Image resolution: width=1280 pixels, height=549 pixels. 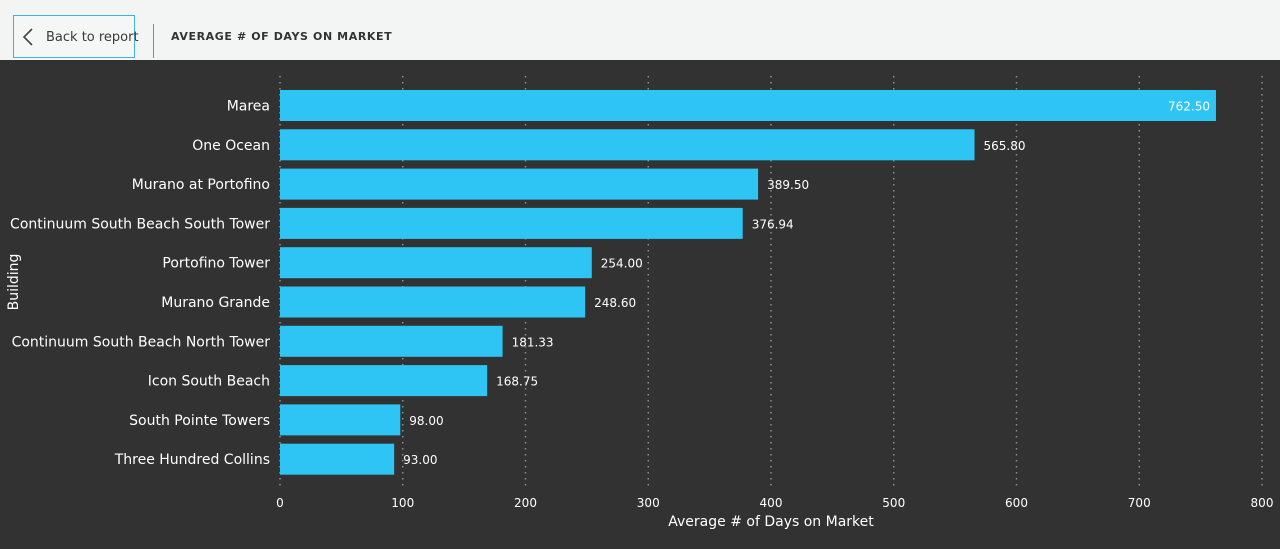 I want to click on data-label: 762.50, so click(x=1189, y=107).